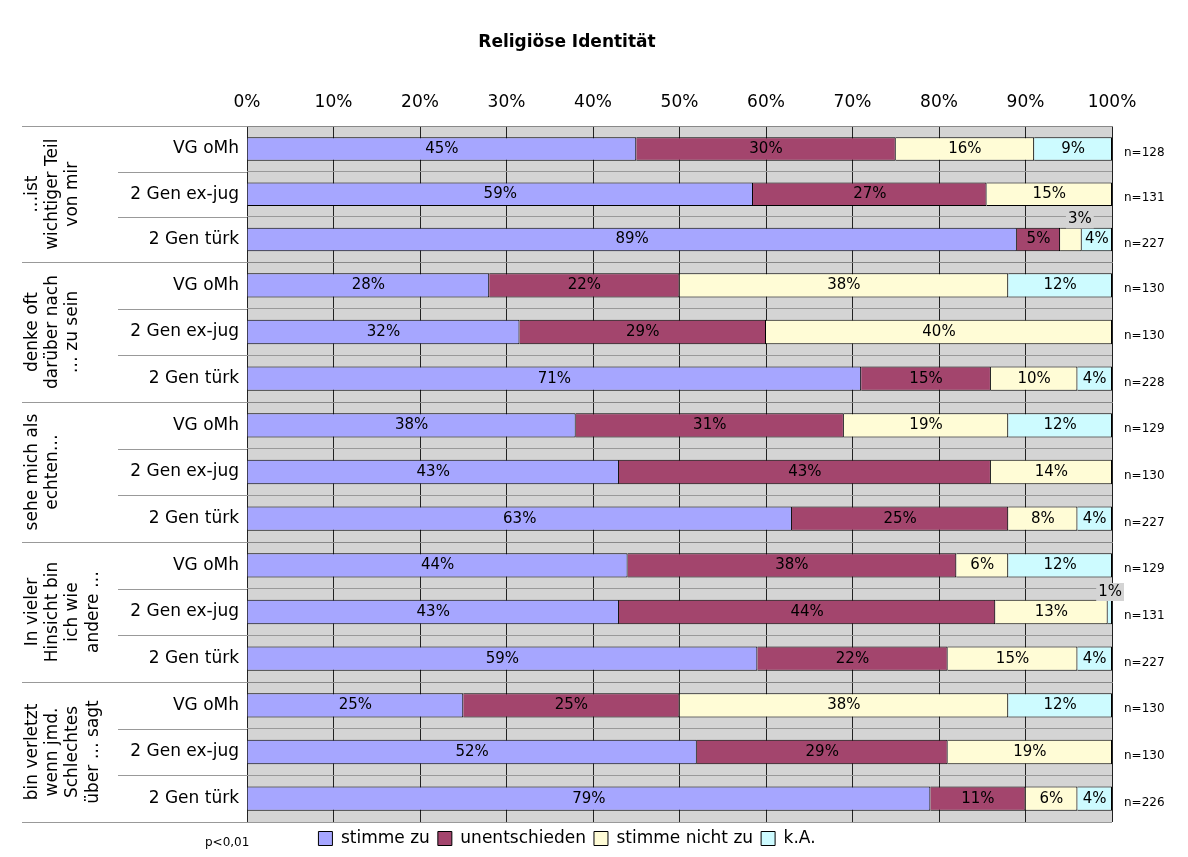 The height and width of the screenshot is (857, 1188). I want to click on y-axis-title: denke oft darüber nach … zu sein, so click(51, 332).